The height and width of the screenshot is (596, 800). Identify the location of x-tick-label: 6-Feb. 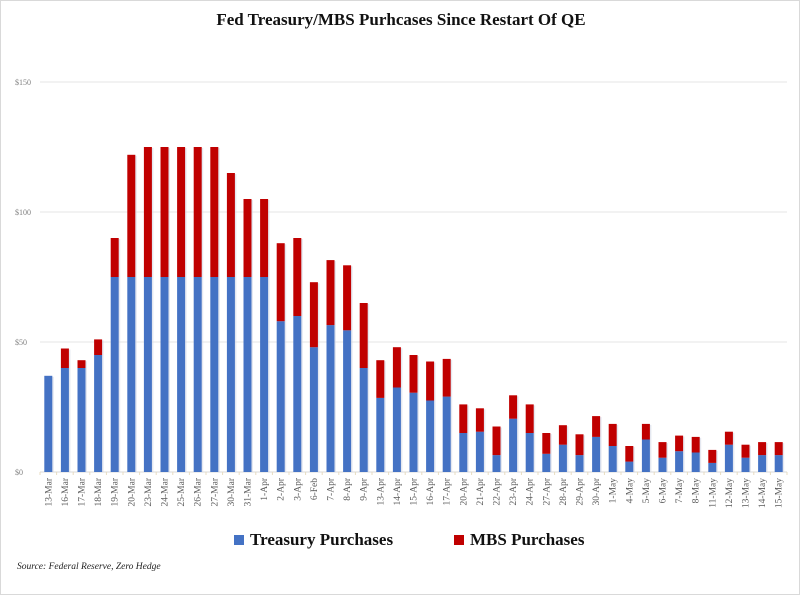
(315, 489).